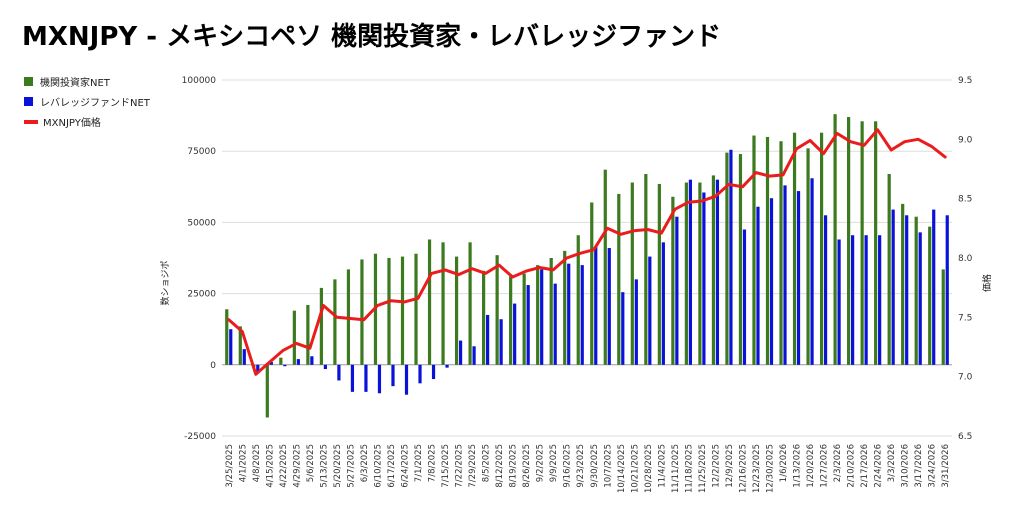 This screenshot has height=516, width=1024. I want to click on y2-tick-label: 9.5, so click(965, 81).